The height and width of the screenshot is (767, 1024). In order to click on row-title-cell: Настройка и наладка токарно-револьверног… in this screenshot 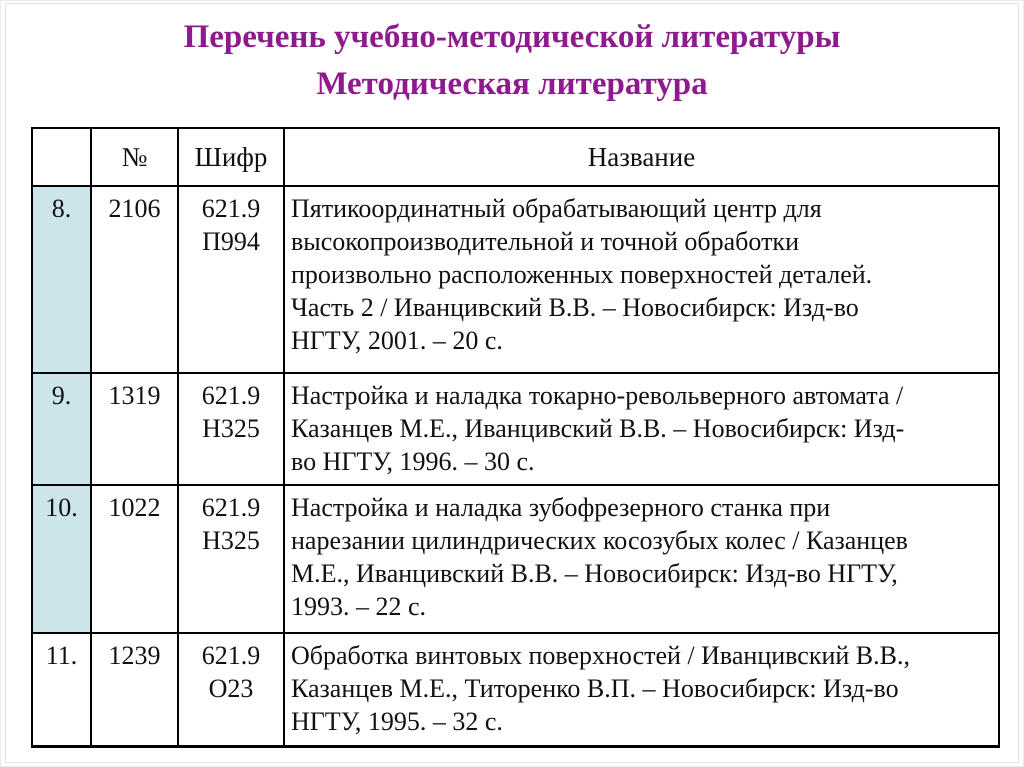, I will do `click(641, 429)`.